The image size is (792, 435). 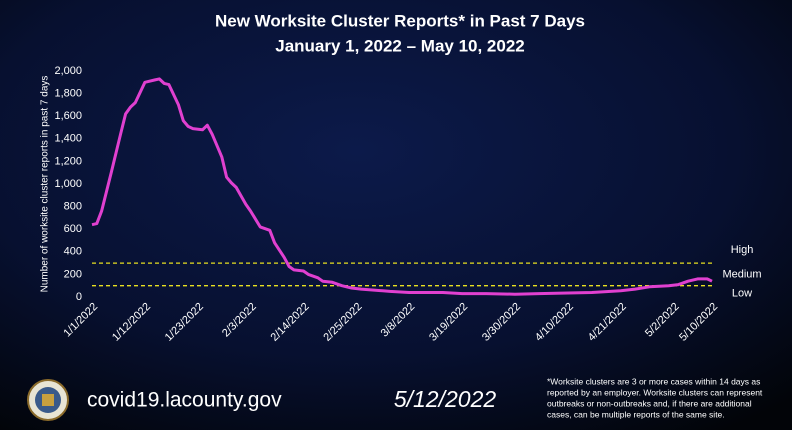 What do you see at coordinates (79, 297) in the screenshot?
I see `y-tick-label: 0` at bounding box center [79, 297].